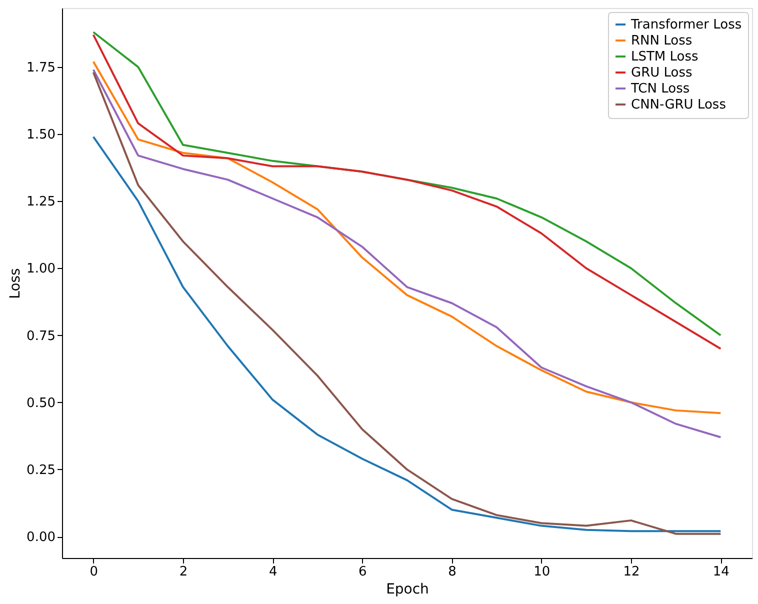  What do you see at coordinates (686, 25) in the screenshot?
I see `legend-label: Transformer Loss` at bounding box center [686, 25].